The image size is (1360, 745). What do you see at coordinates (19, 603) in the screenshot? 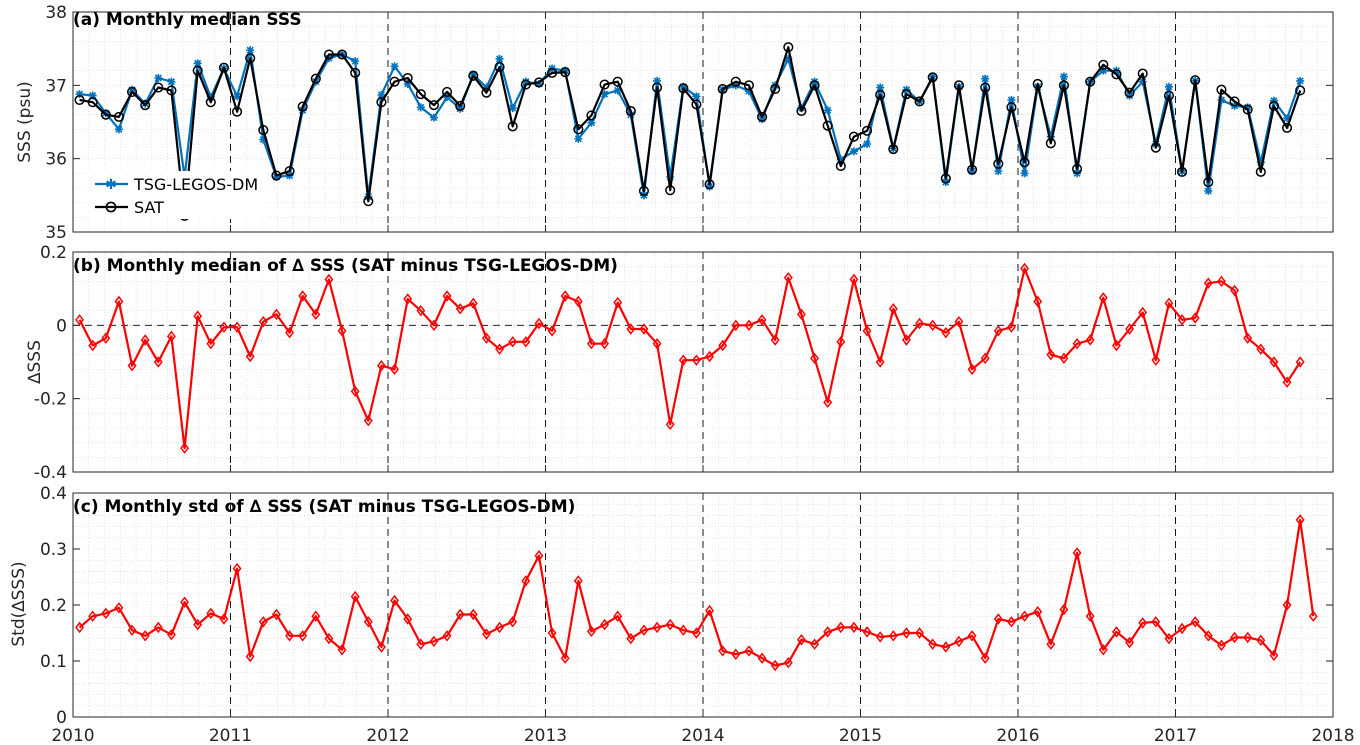
I see `panel-c-ylabel: Std(∆SSS)` at bounding box center [19, 603].